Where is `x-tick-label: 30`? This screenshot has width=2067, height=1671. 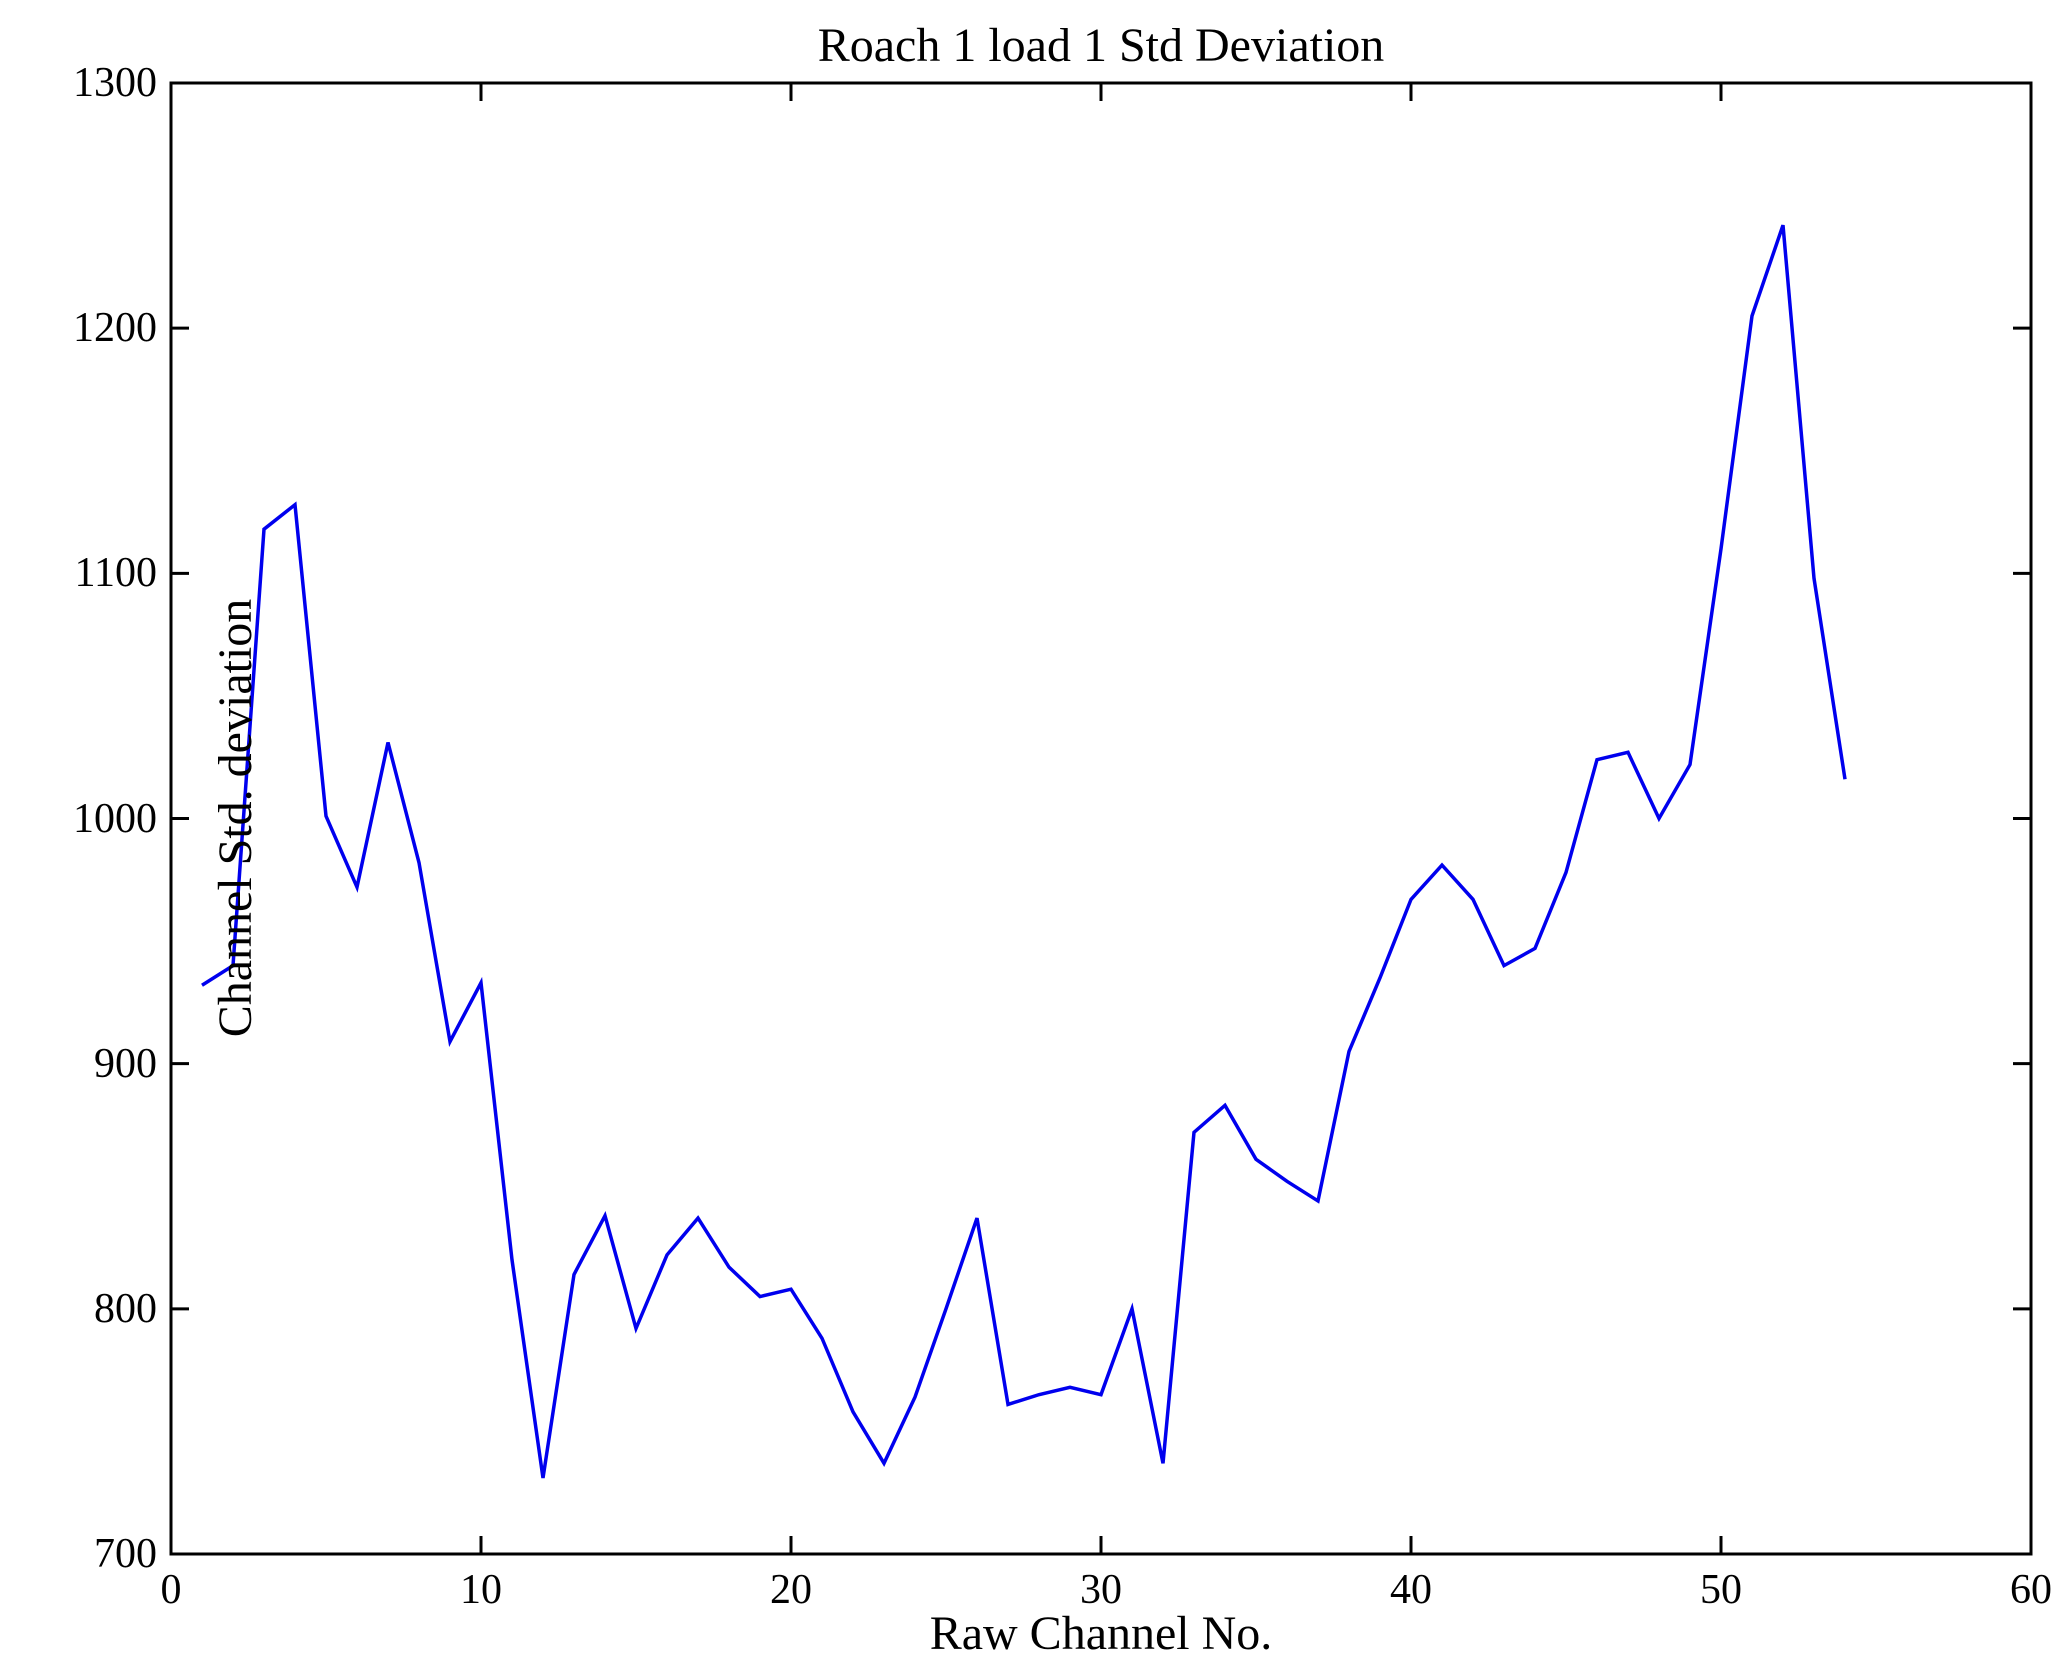 x-tick-label: 30 is located at coordinates (1101, 1590).